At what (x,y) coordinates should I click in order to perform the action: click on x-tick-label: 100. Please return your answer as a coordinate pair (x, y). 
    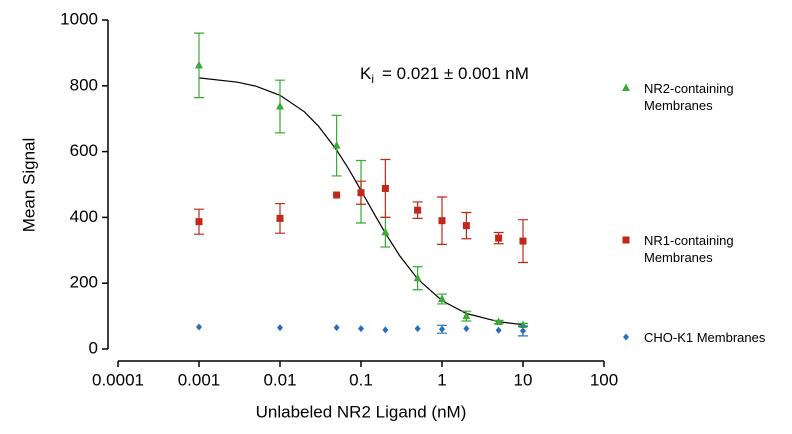
    Looking at the image, I should click on (604, 379).